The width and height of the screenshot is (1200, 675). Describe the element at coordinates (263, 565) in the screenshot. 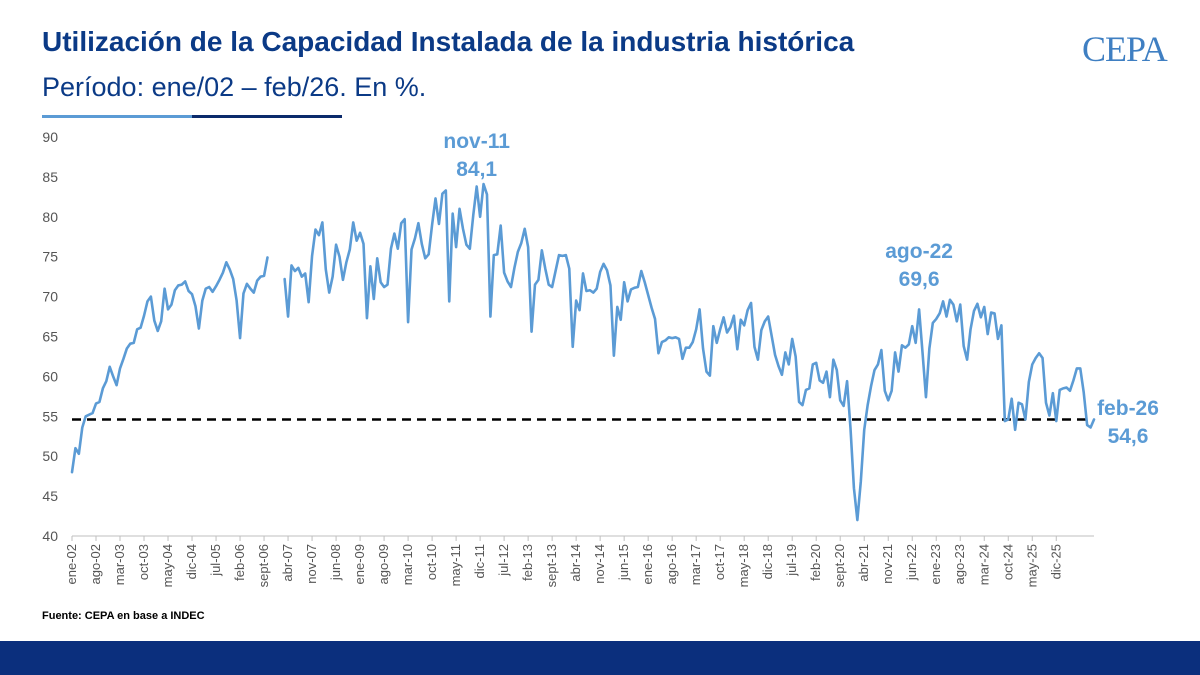

I see `x-tick-label: sept-06` at that location.